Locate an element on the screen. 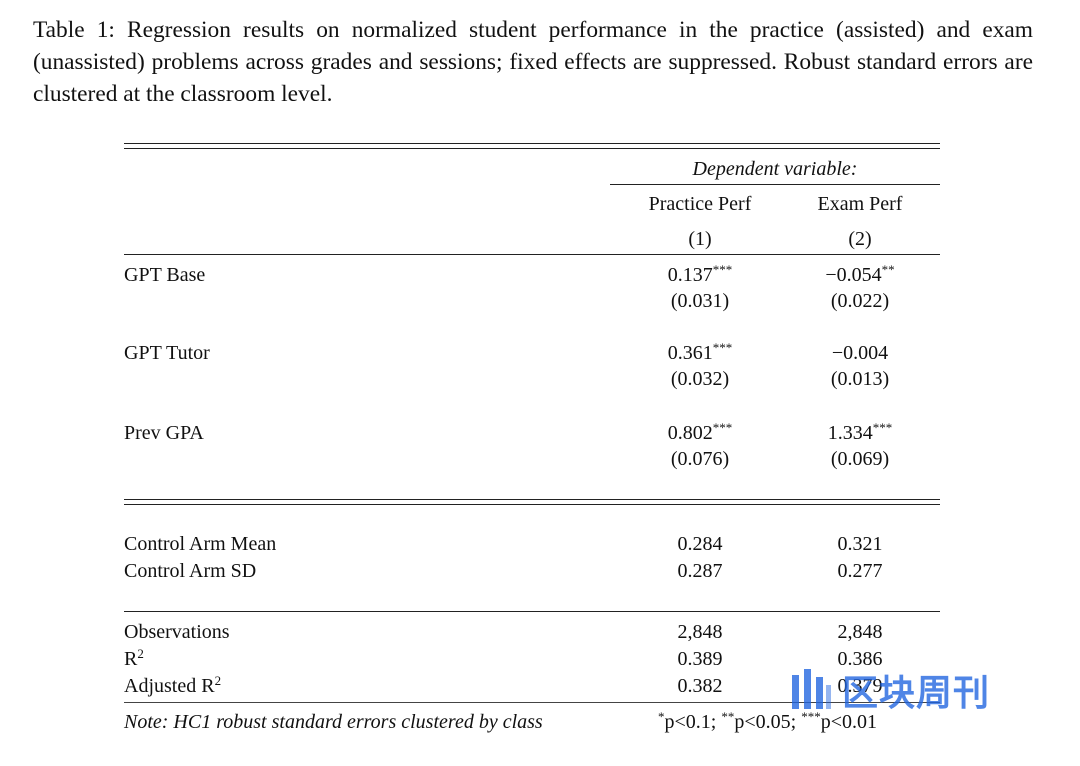 The height and width of the screenshot is (766, 1080). header-rule is located at coordinates (532, 254).